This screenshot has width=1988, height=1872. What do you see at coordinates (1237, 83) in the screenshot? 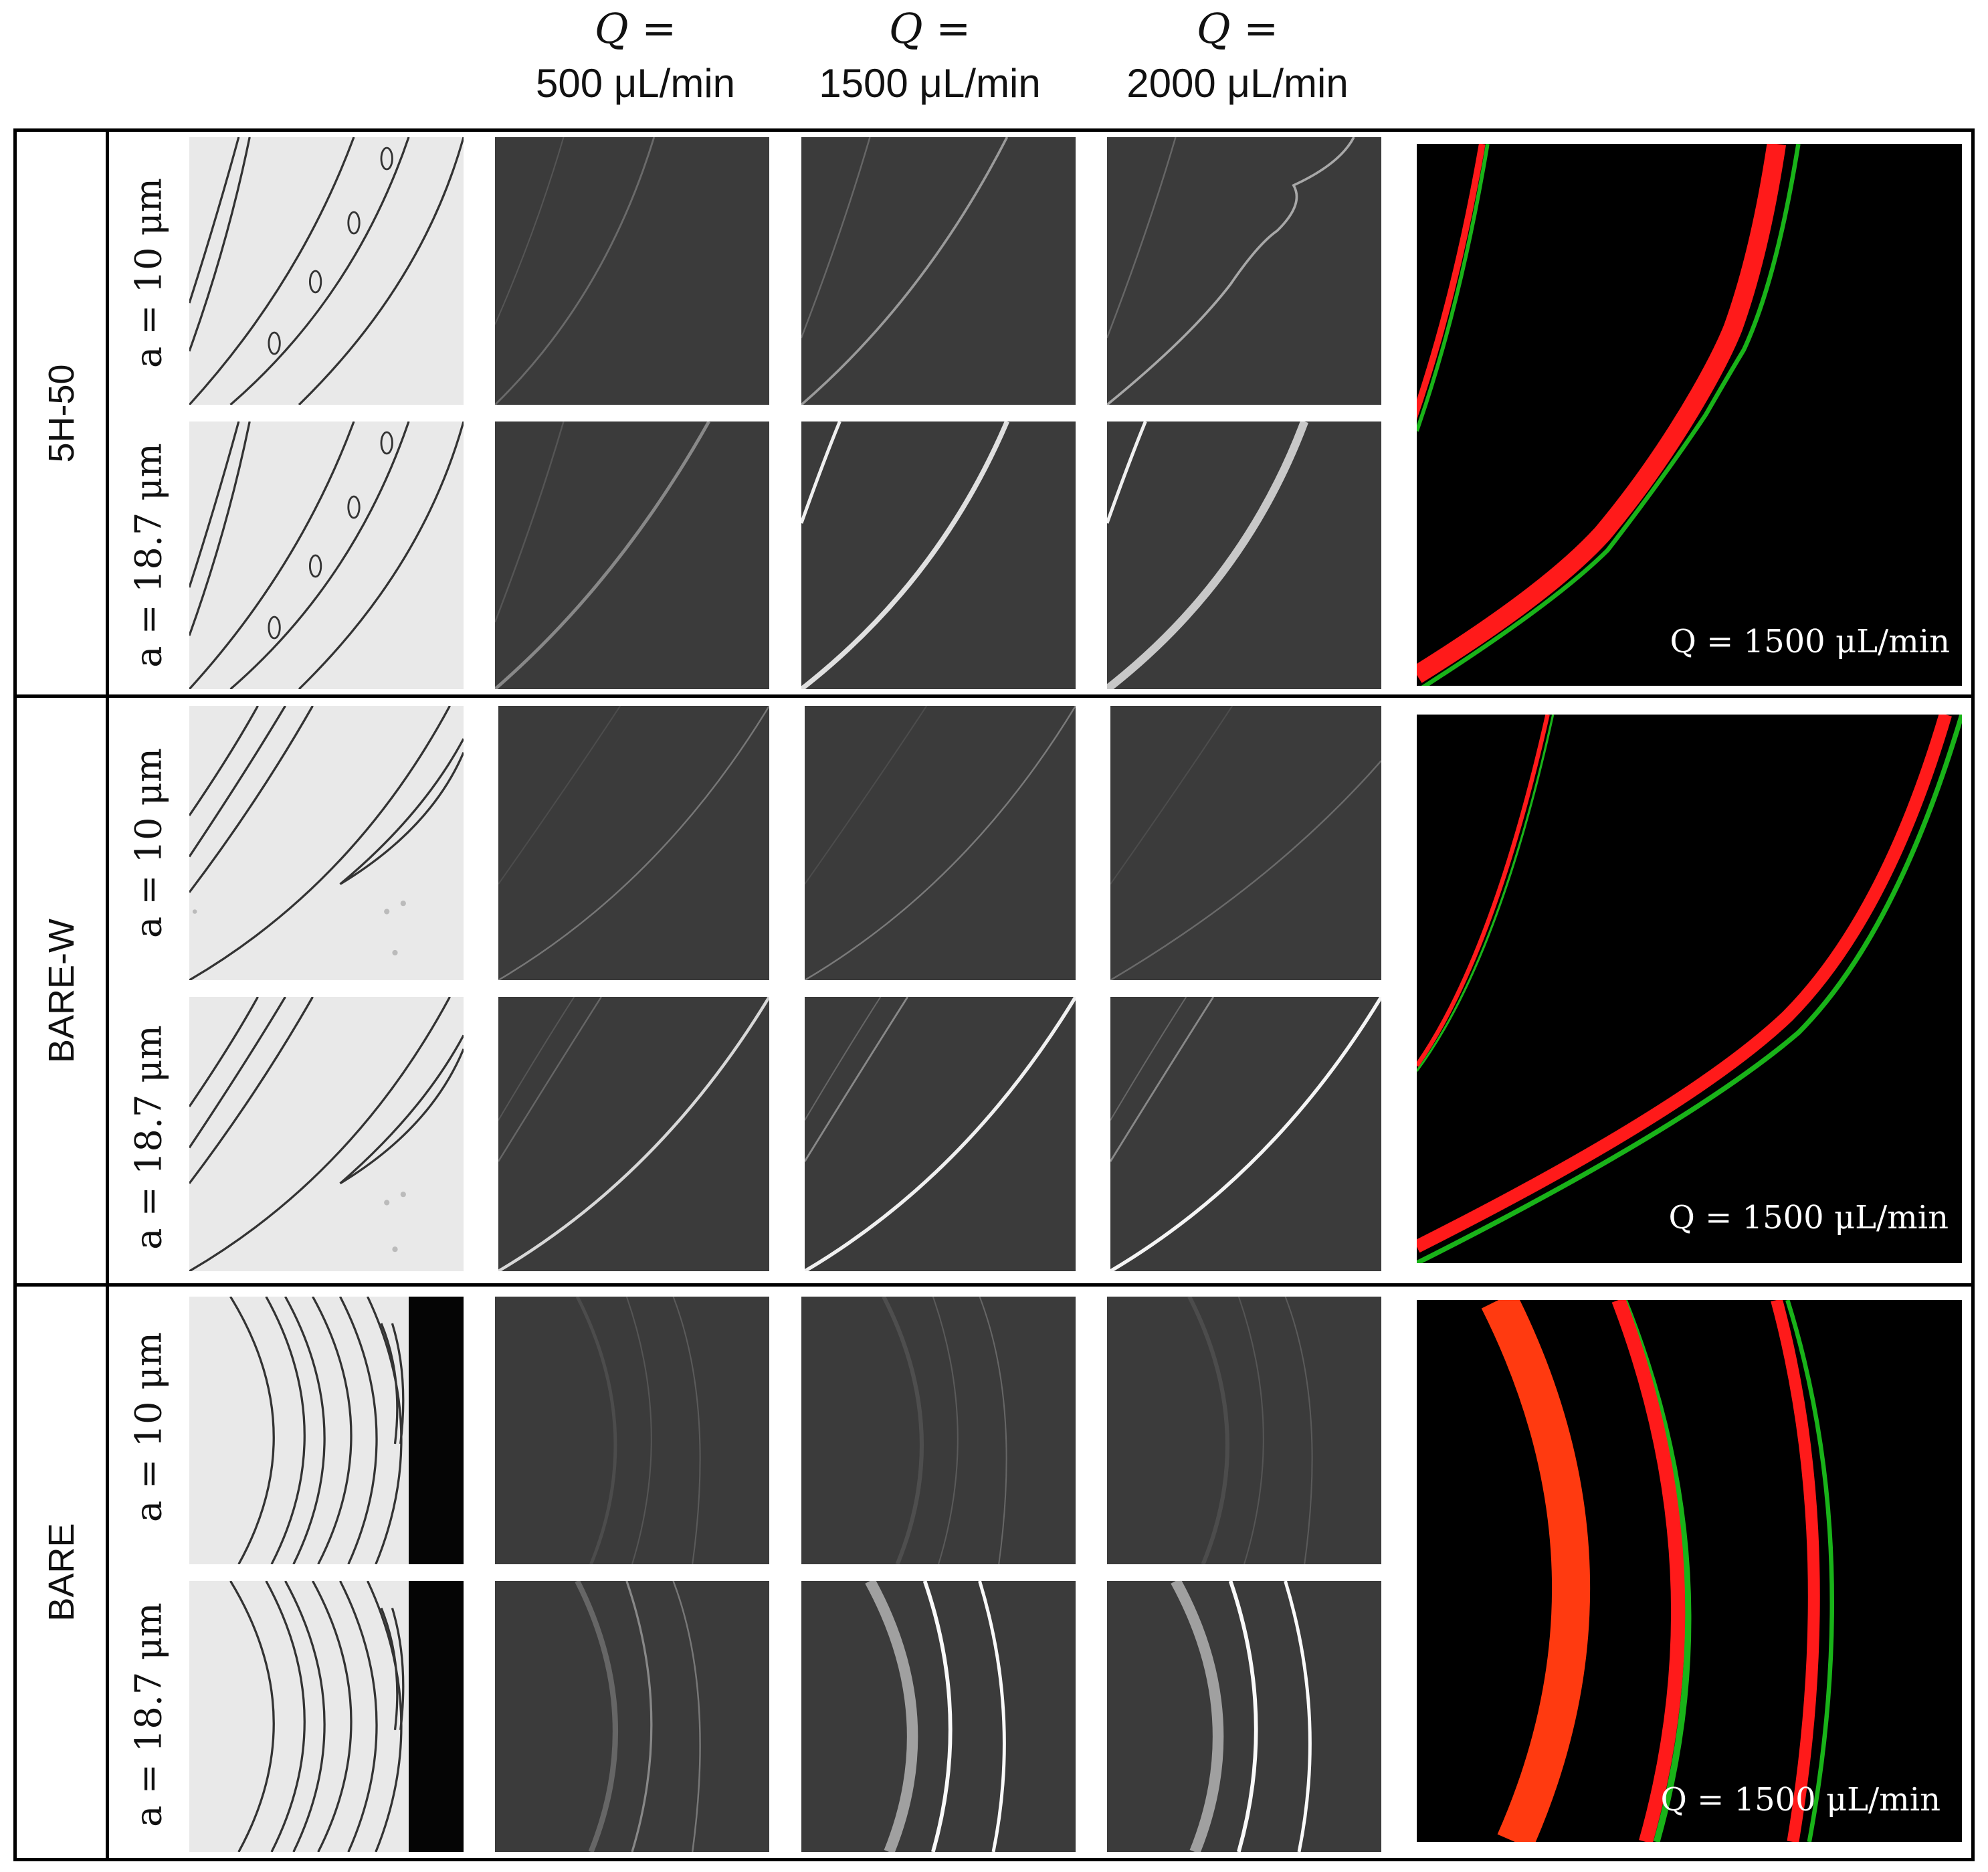
I see `flow-rate-value: 2000 μL/min` at bounding box center [1237, 83].